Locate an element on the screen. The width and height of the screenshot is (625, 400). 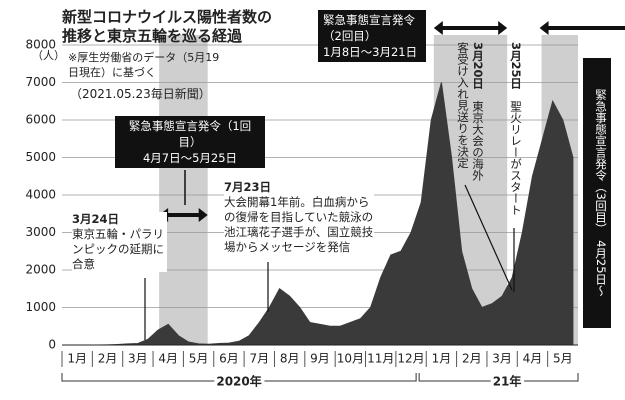
source: （2021.05.23毎日新聞） is located at coordinates (140, 94).